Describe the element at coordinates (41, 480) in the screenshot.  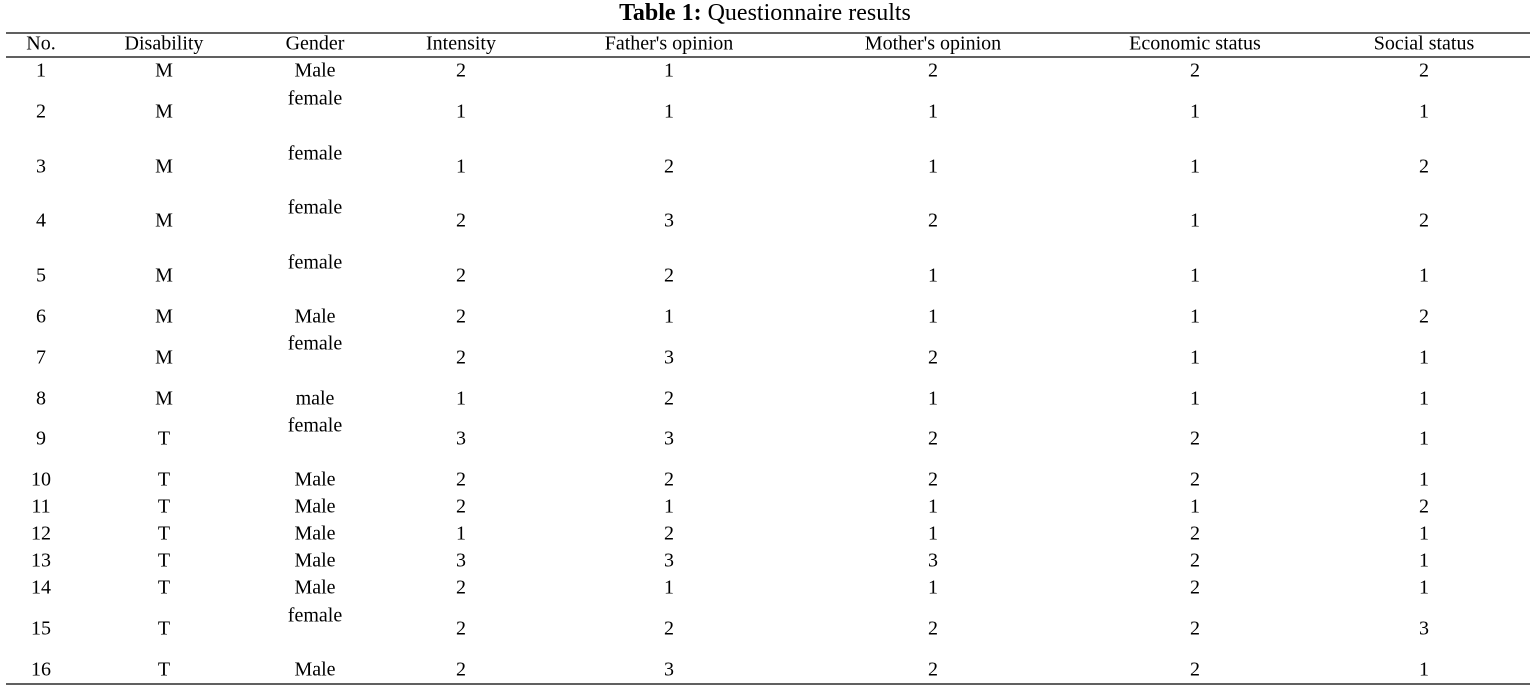
I see `cell: 10` at that location.